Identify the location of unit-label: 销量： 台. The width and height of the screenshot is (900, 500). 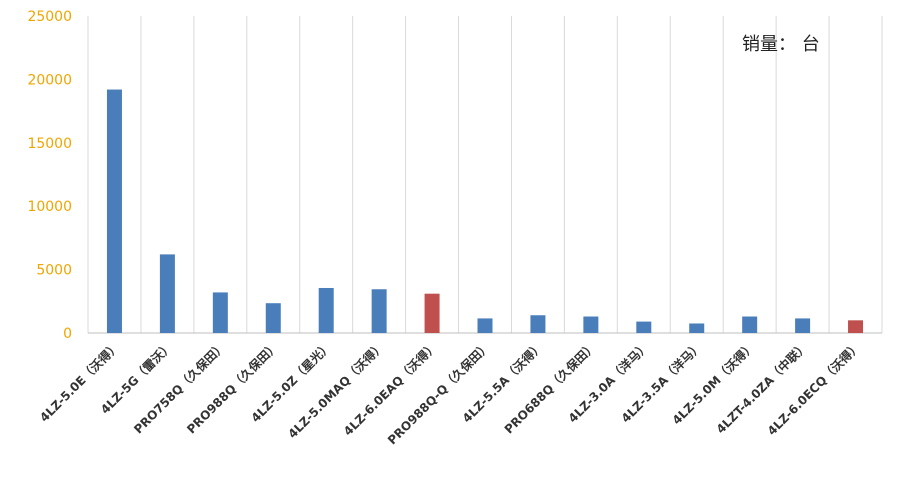
(781, 44).